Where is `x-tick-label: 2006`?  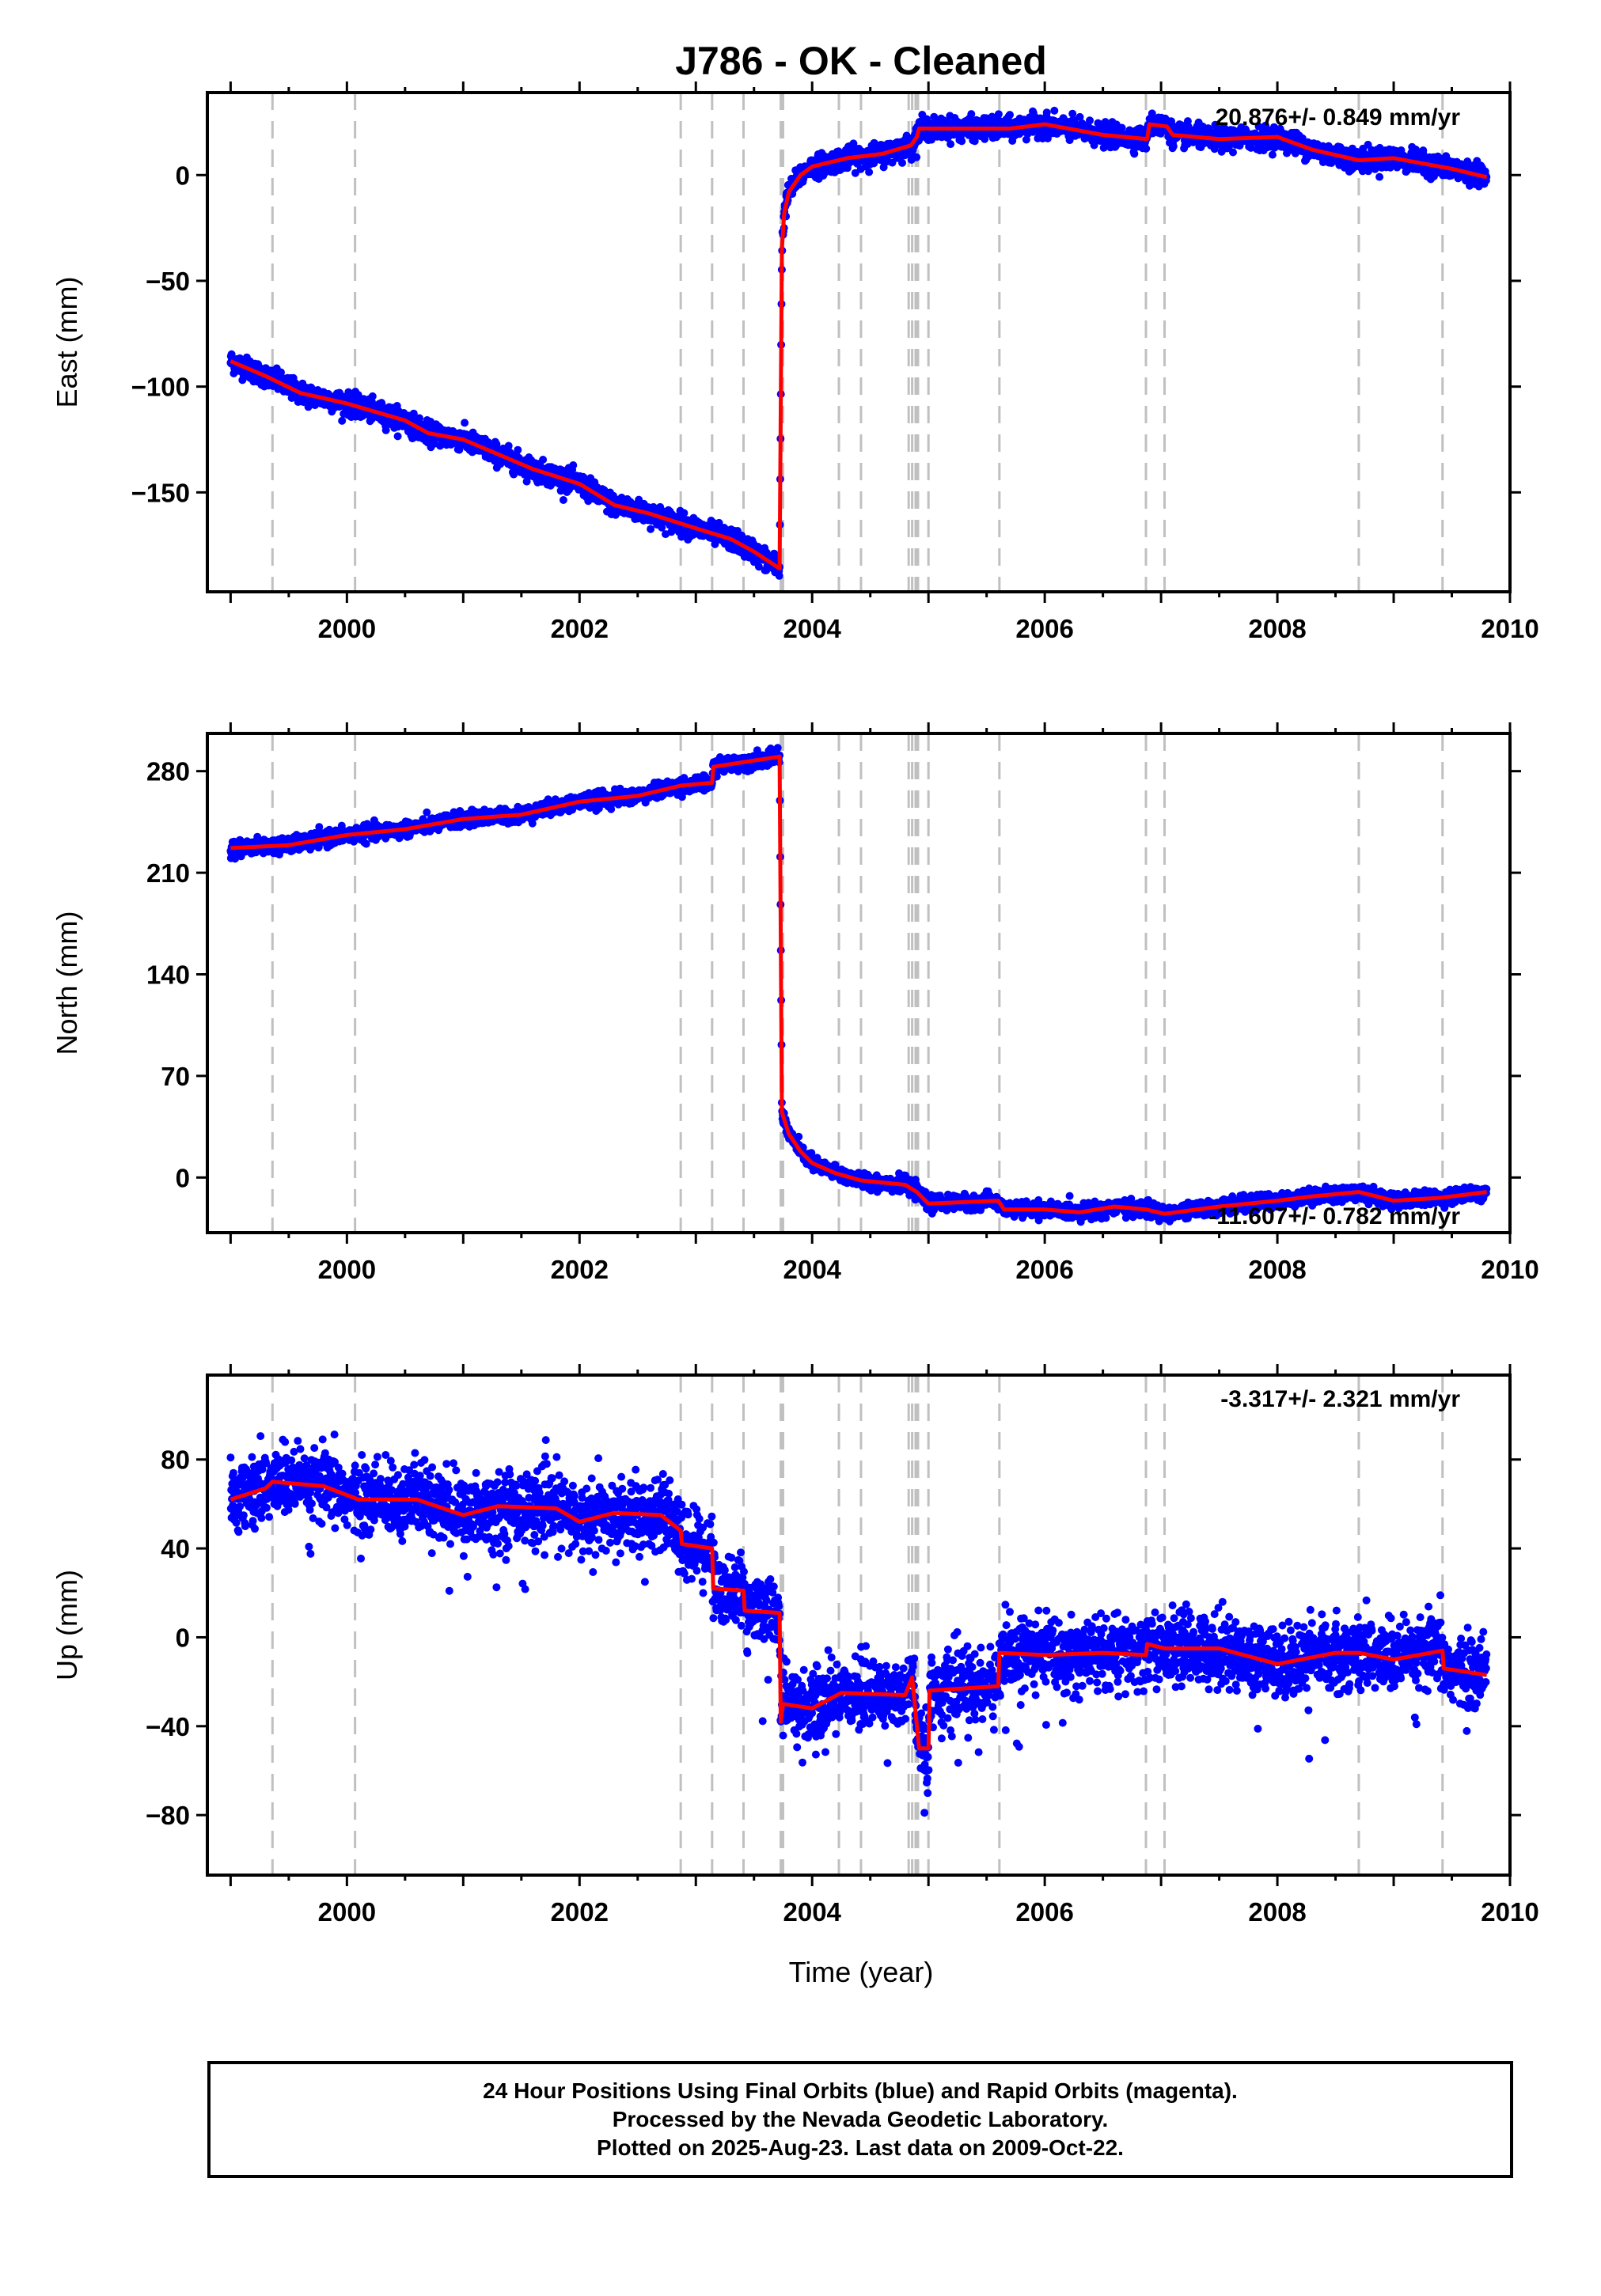 x-tick-label: 2006 is located at coordinates (1044, 629).